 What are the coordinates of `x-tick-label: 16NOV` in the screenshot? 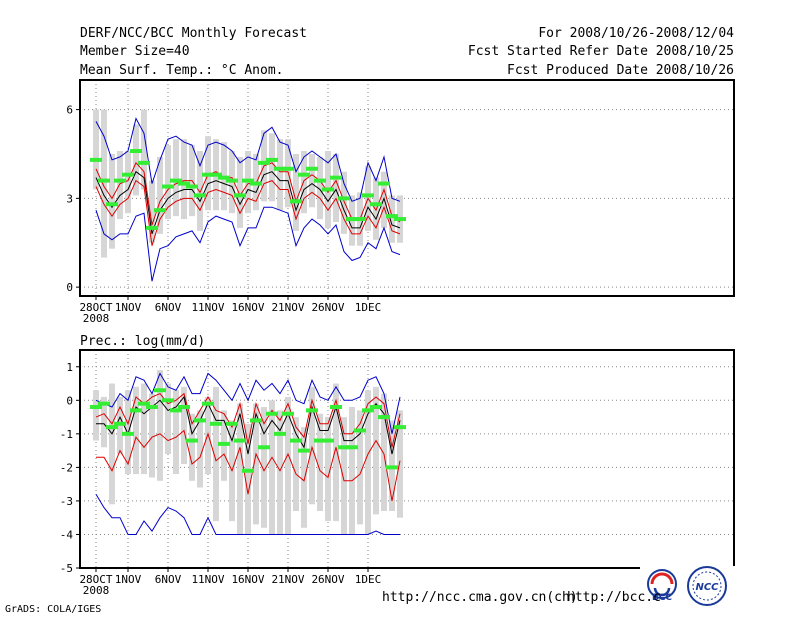 It's located at (247, 307).